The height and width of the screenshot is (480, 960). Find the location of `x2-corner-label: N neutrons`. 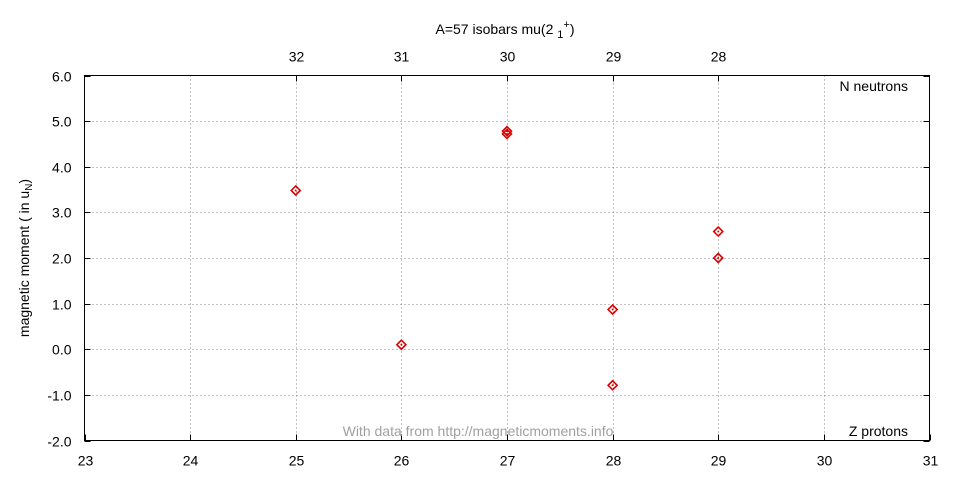

x2-corner-label: N neutrons is located at coordinates (874, 86).